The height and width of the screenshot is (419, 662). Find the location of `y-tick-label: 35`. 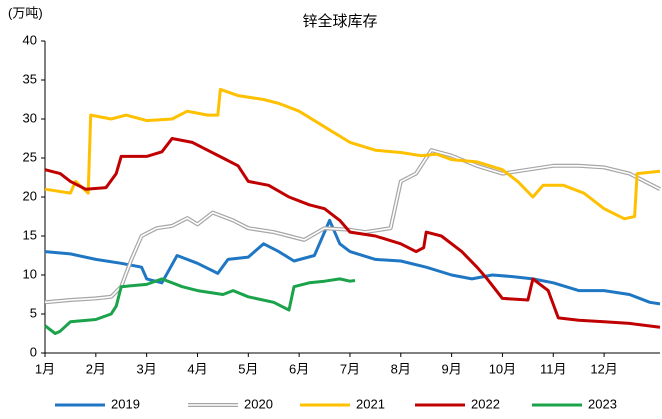

y-tick-label: 35 is located at coordinates (30, 78).